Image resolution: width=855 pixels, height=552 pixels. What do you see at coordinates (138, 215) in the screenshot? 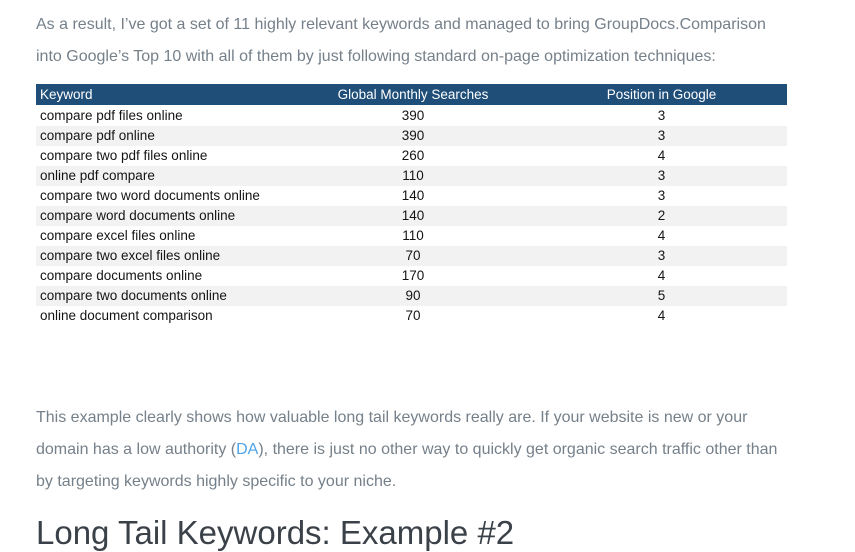
I see `keyword-cell: compare word documents online` at bounding box center [138, 215].